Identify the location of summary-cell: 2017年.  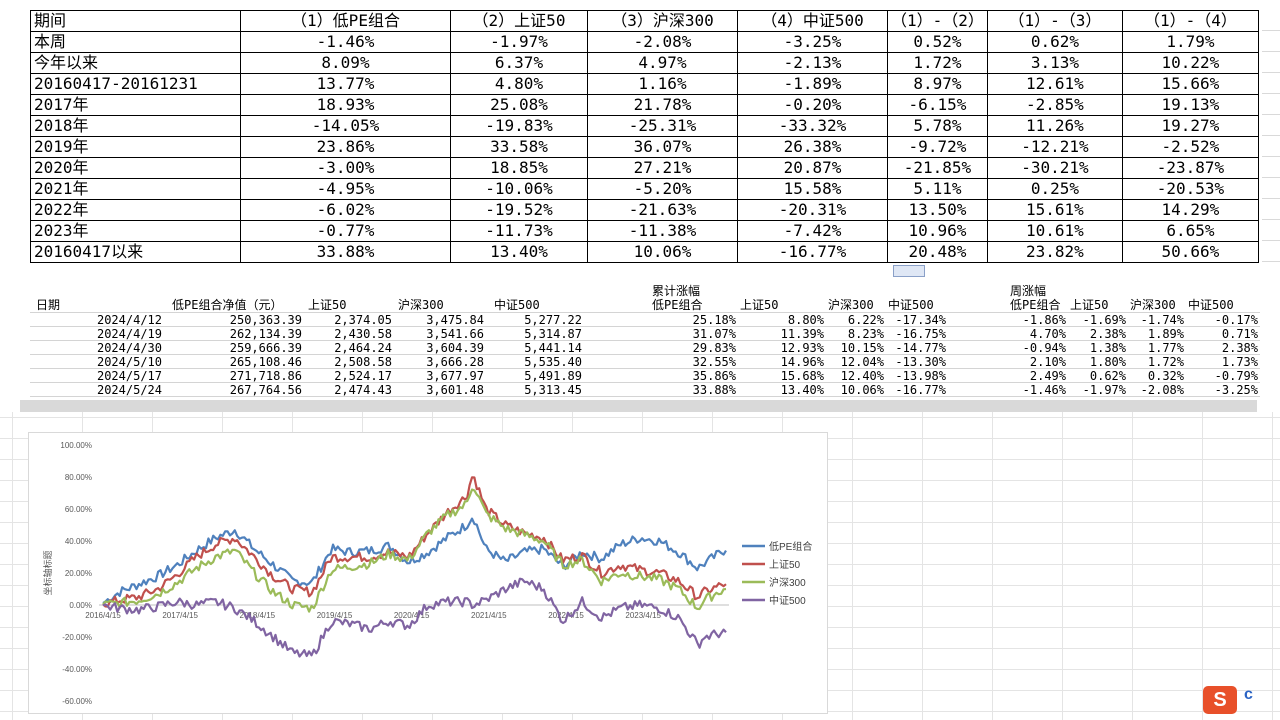
(135, 105).